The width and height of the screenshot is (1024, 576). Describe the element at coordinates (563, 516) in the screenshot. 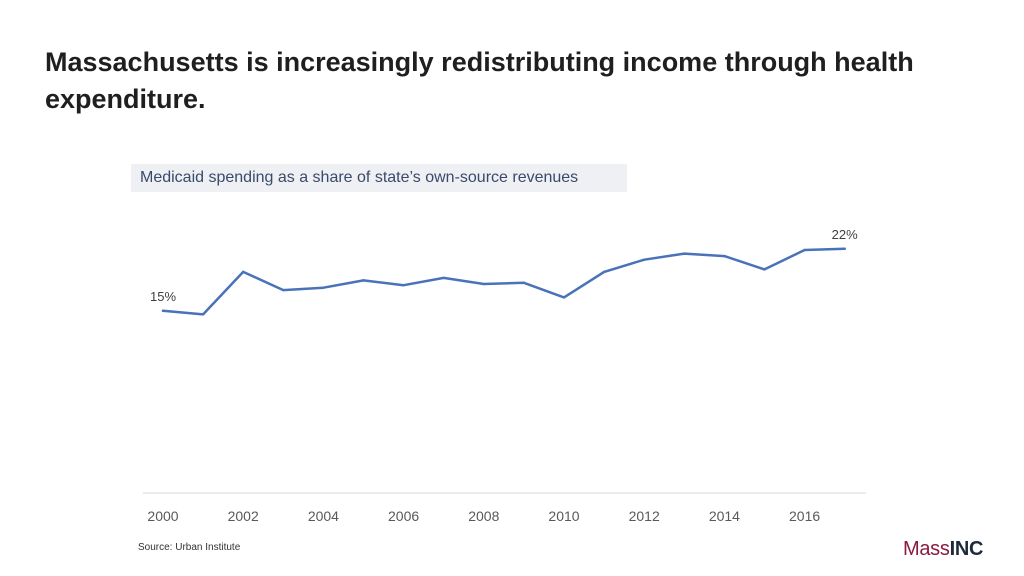

I see `x-tick-label: 2010` at that location.